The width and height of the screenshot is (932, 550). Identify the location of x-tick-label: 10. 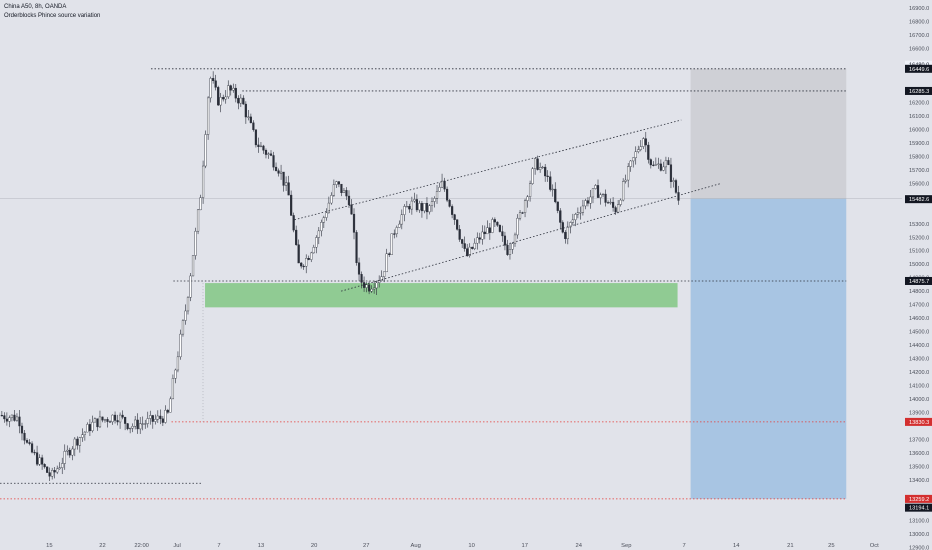
(471, 546).